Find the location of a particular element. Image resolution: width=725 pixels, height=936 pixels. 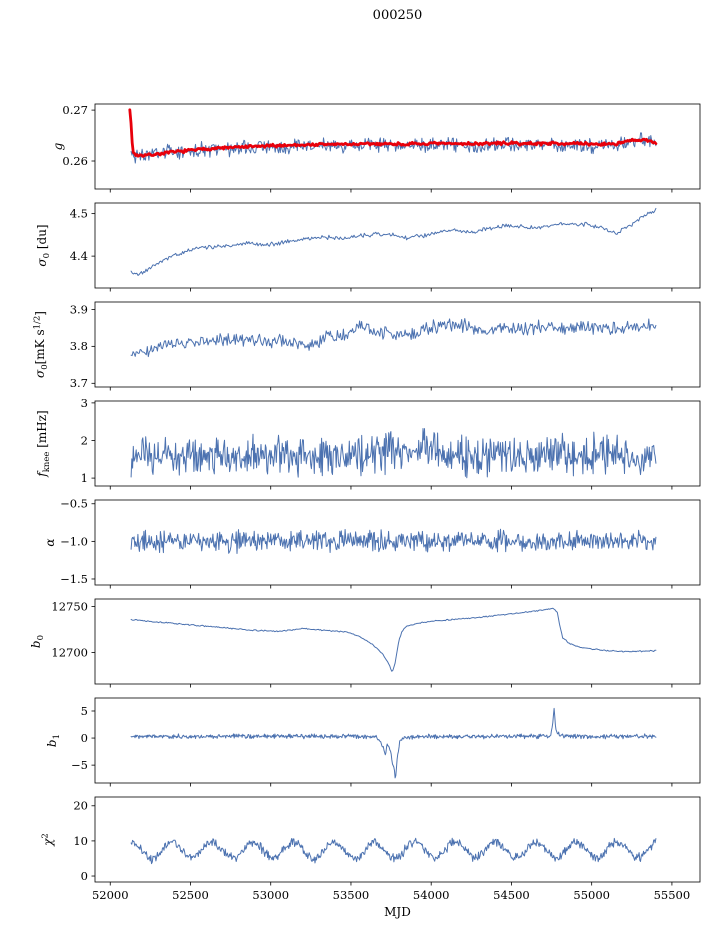

x-axis-label: MJD is located at coordinates (397, 912).